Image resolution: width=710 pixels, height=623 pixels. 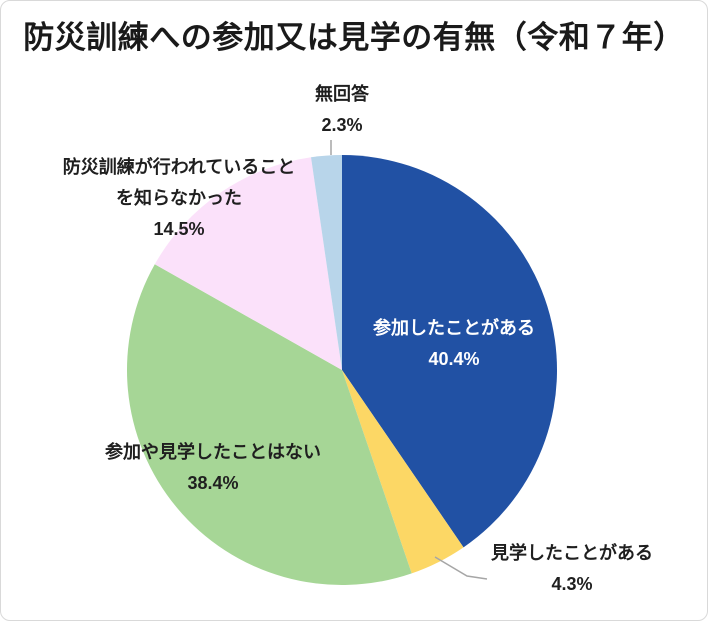 What do you see at coordinates (213, 468) in the screenshot?
I see `label-never: 参加や見学したことはない 38.4%` at bounding box center [213, 468].